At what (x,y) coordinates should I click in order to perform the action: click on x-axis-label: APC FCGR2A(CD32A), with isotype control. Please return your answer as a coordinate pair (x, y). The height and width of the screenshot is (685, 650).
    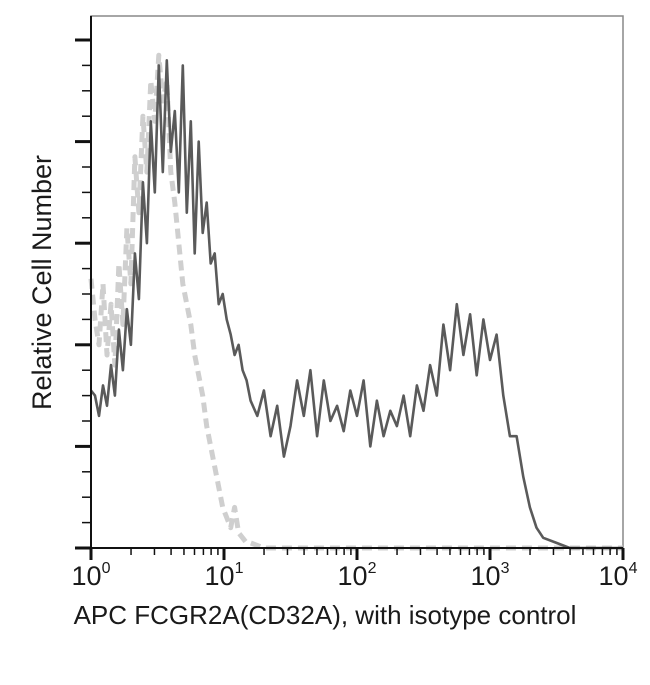
    Looking at the image, I should click on (325, 615).